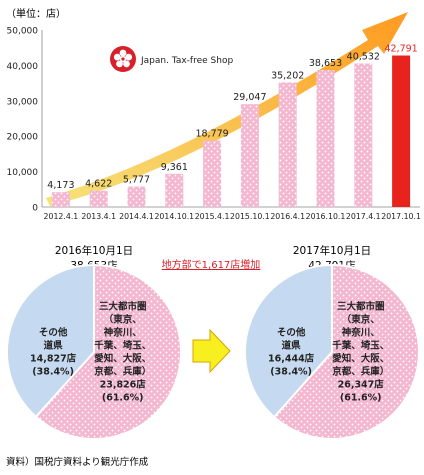 This screenshot has height=475, width=424. I want to click on bar-unit-label: （単位：店）, so click(36, 13).